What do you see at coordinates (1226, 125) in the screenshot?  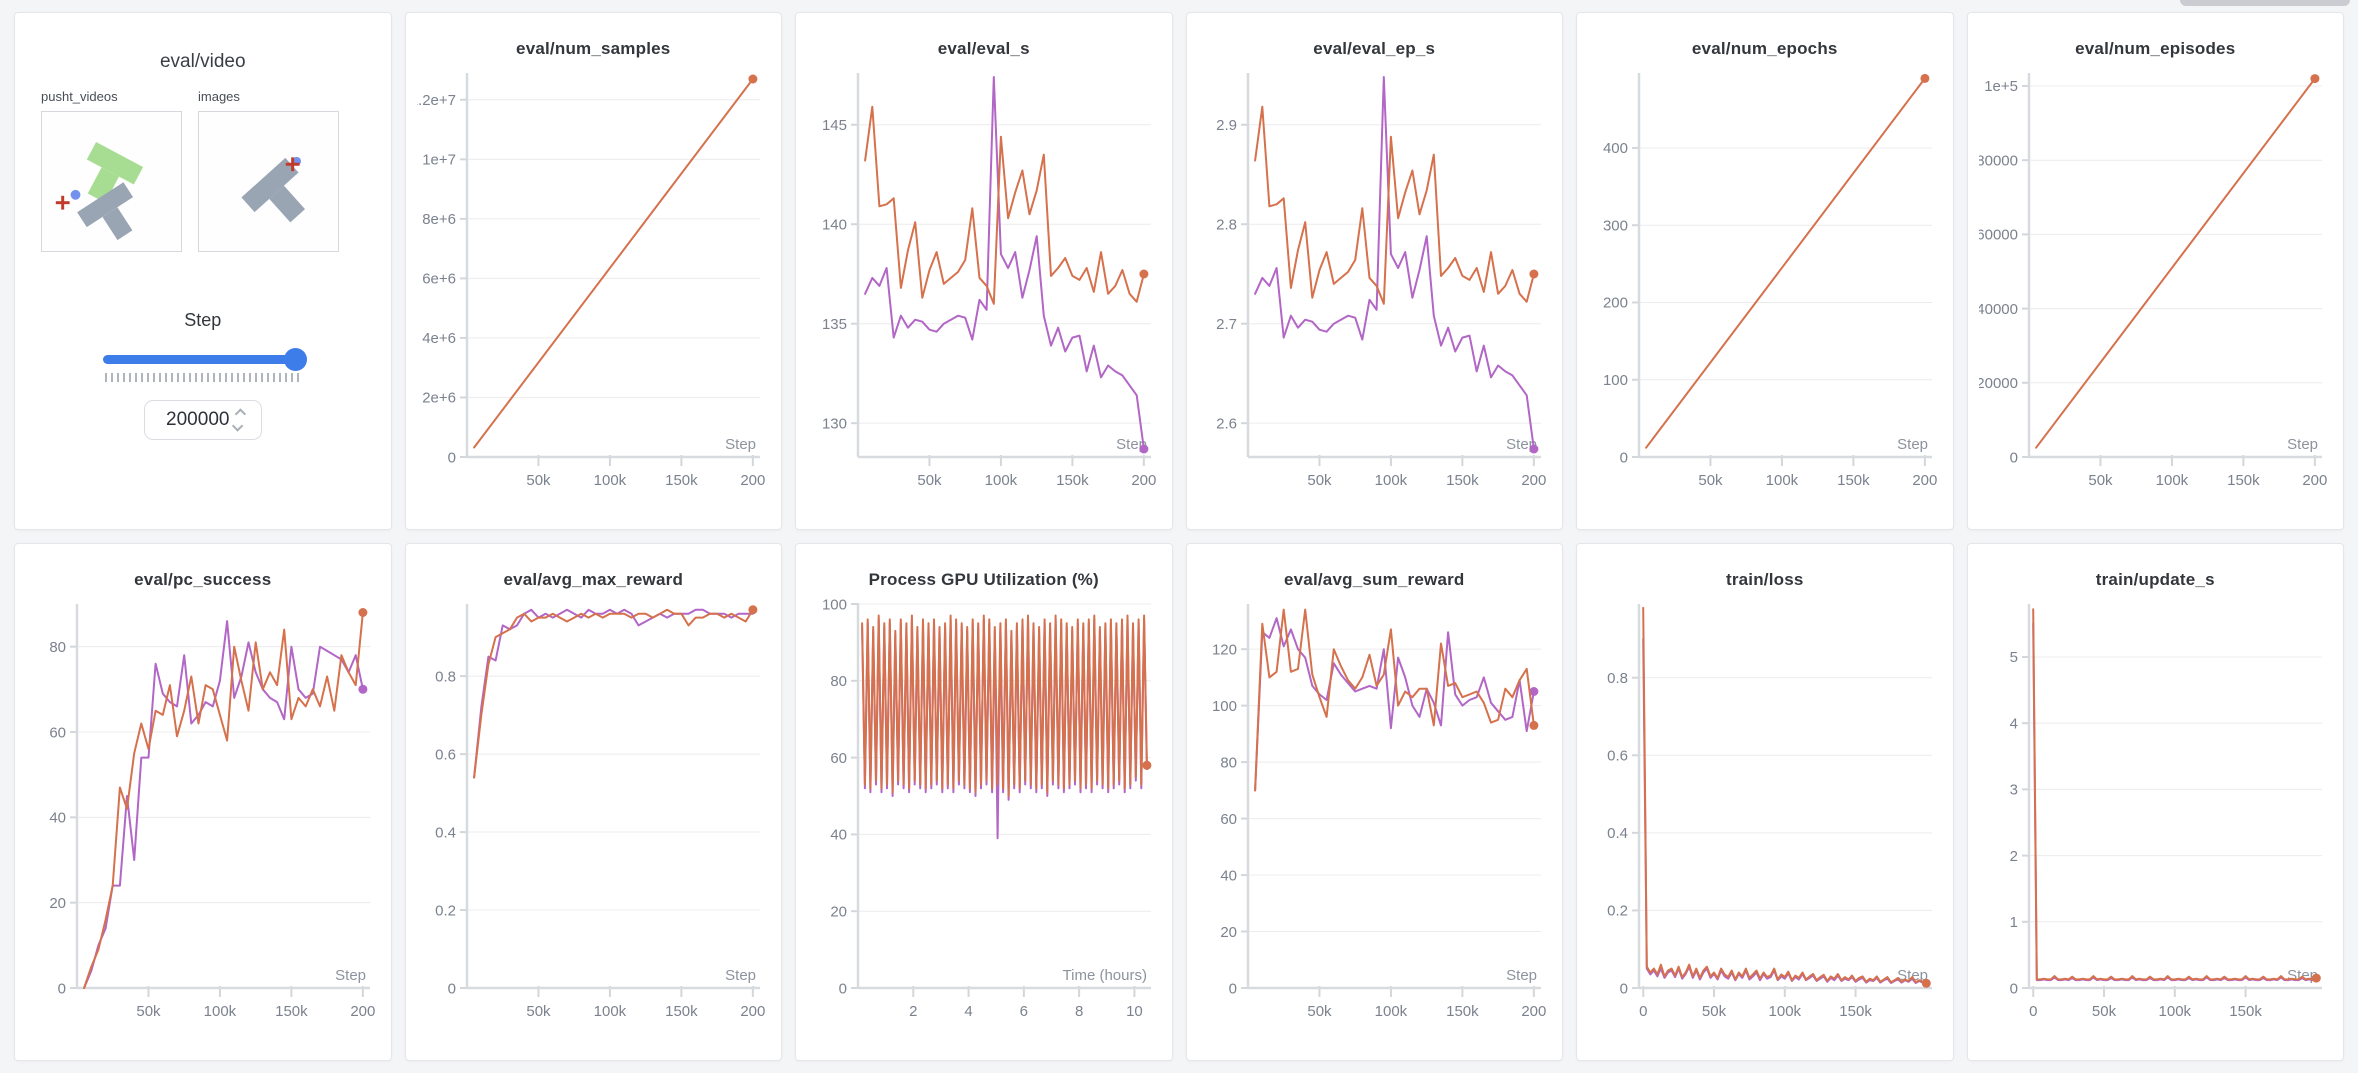 I see `svg-text: 2.9` at bounding box center [1226, 125].